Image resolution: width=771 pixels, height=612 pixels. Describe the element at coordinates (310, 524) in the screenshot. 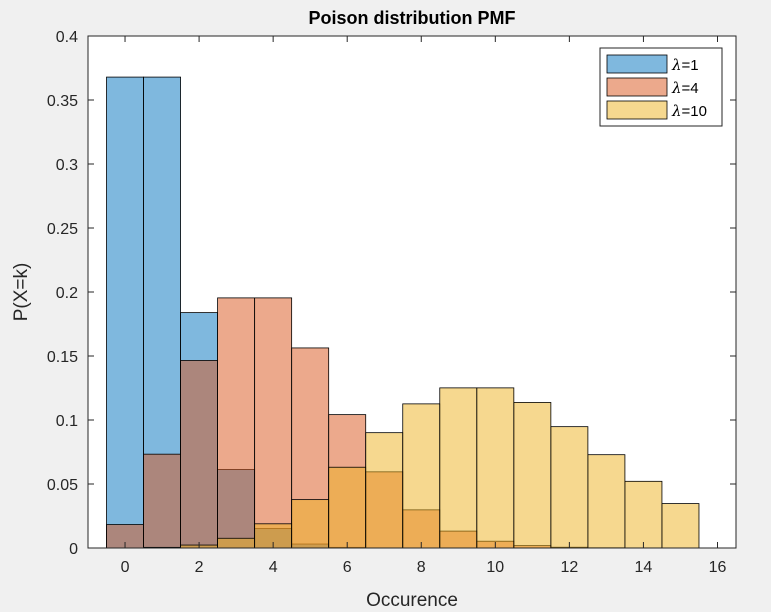

I see `bar-series3-k5` at that location.